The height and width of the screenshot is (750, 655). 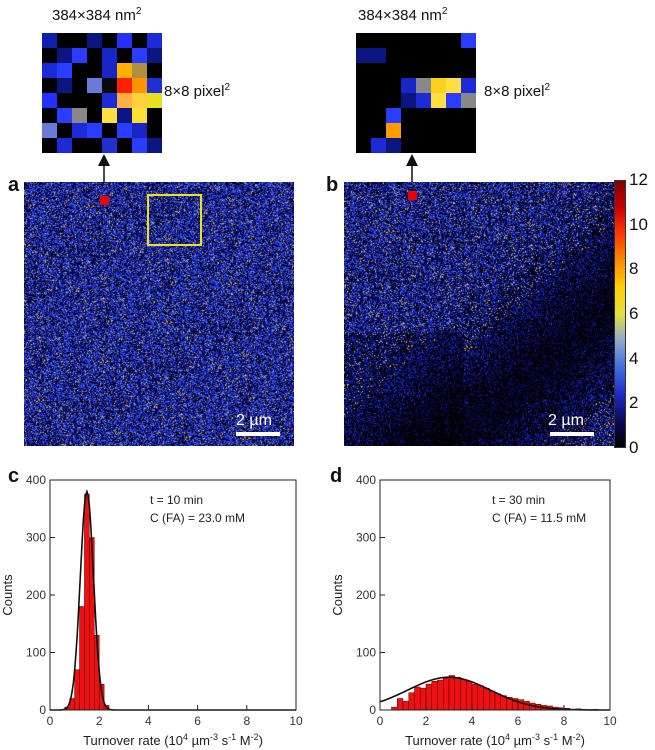 I want to click on y-tick-label: 200, so click(x=366, y=595).